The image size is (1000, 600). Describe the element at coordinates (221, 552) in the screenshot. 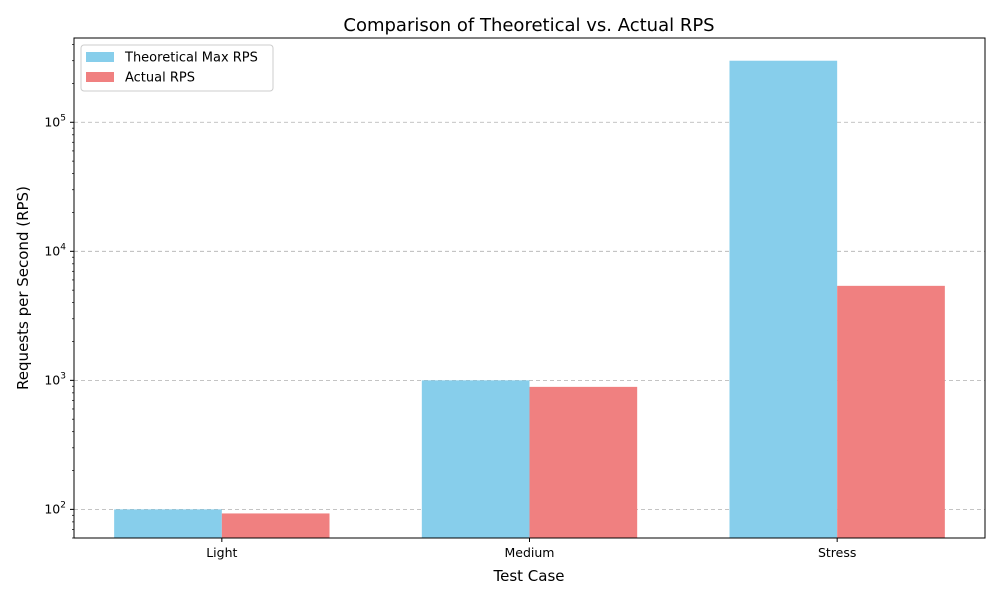

I see `x-tick-label: Light` at that location.